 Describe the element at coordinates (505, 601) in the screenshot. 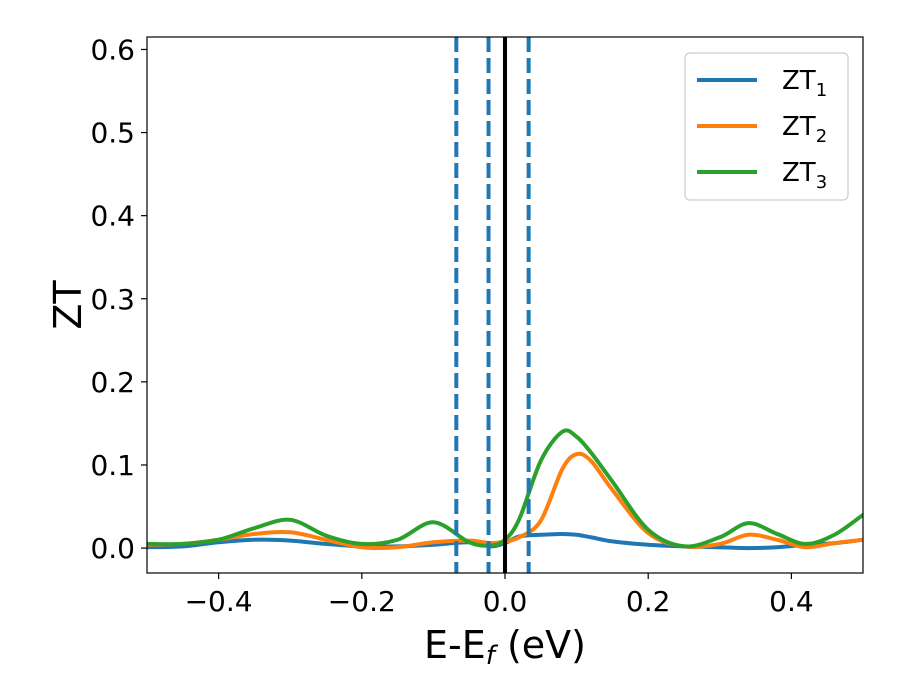

I see `x-tick-label: 0.0` at that location.